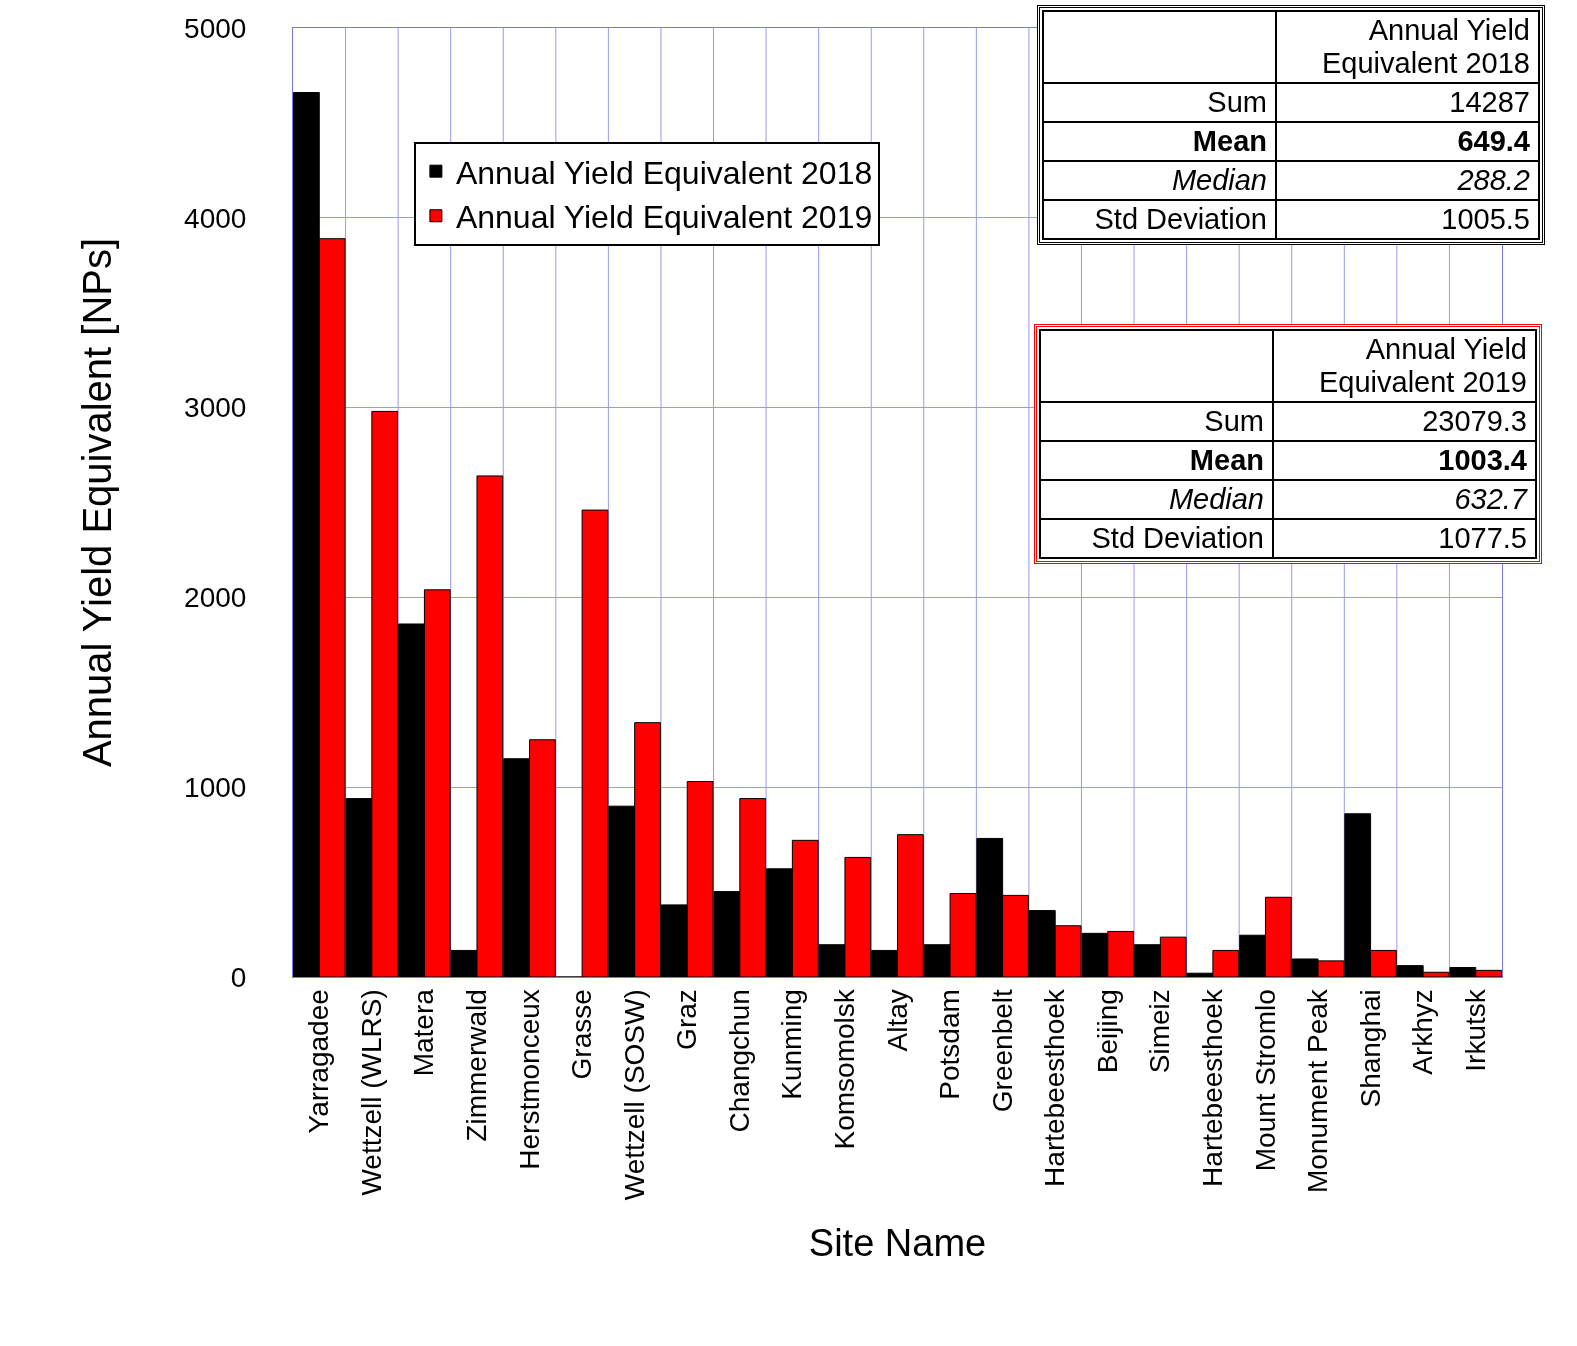  What do you see at coordinates (1423, 1032) in the screenshot?
I see `x-tick-label: Arkhyz` at bounding box center [1423, 1032].